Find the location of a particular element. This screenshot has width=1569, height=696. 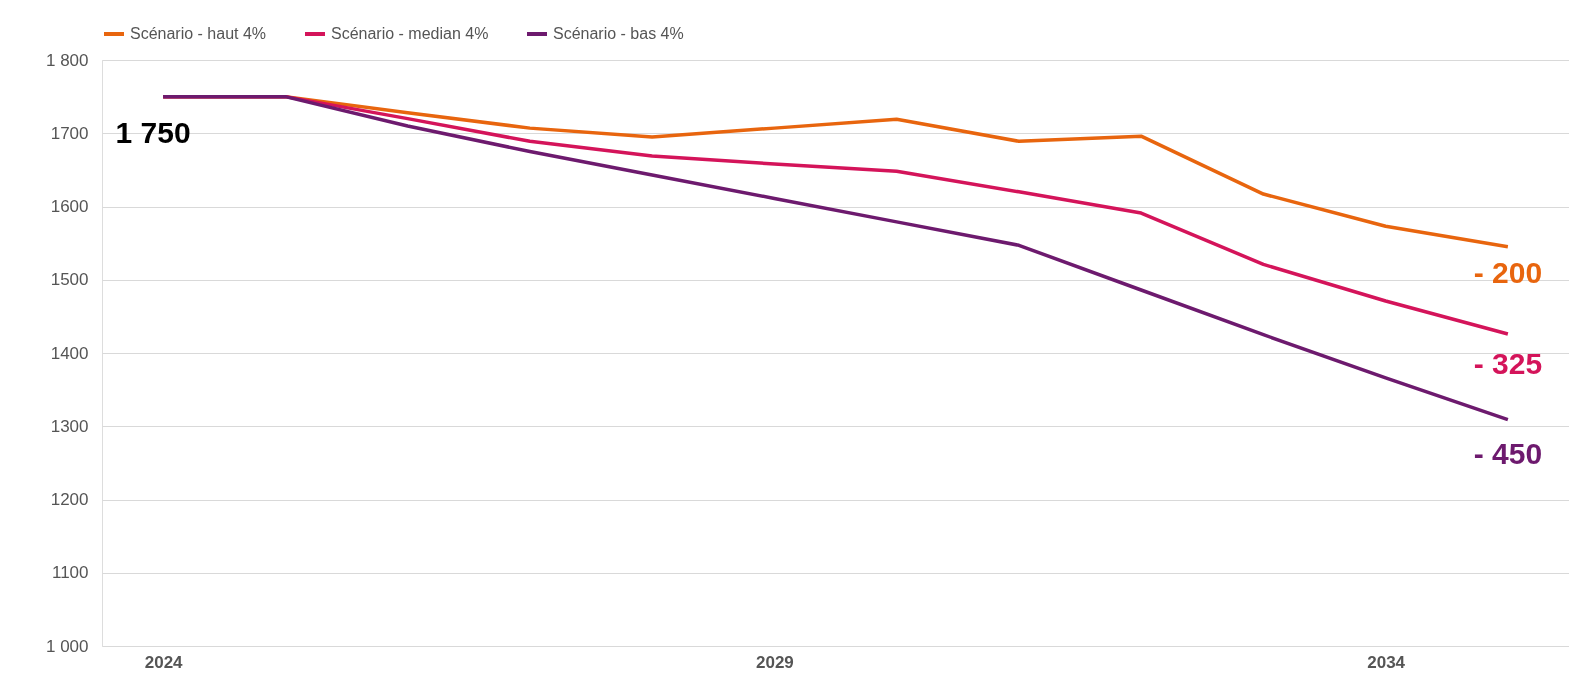

annotation: - 325 is located at coordinates (1508, 363).